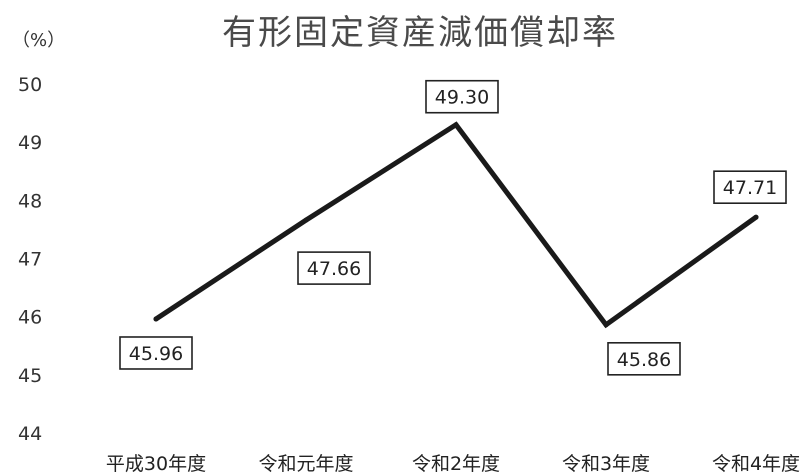 This screenshot has width=808, height=476. I want to click on x-tick-label: 令和元年度, so click(305, 464).